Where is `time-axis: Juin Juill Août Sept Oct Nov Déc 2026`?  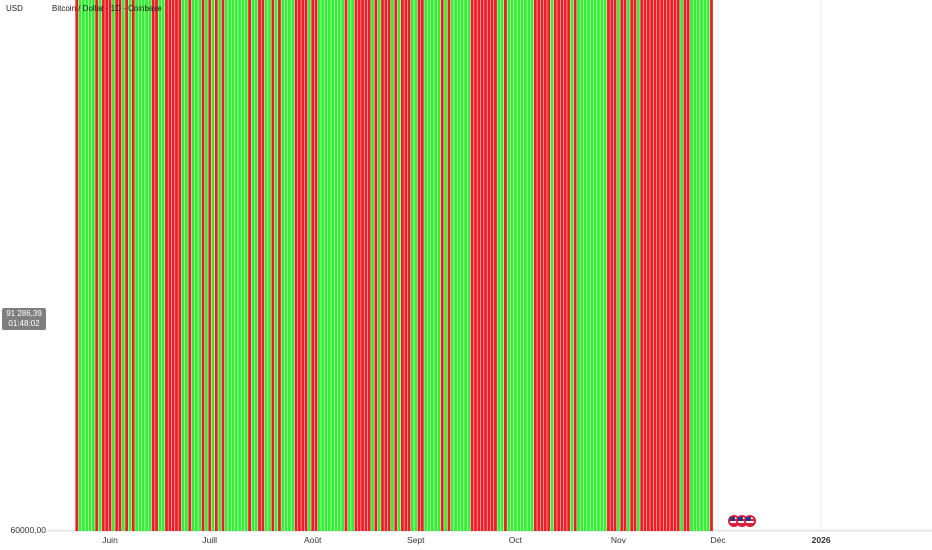
time-axis: Juin Juill Août Sept Oct Nov Déc 2026 is located at coordinates (466, 540).